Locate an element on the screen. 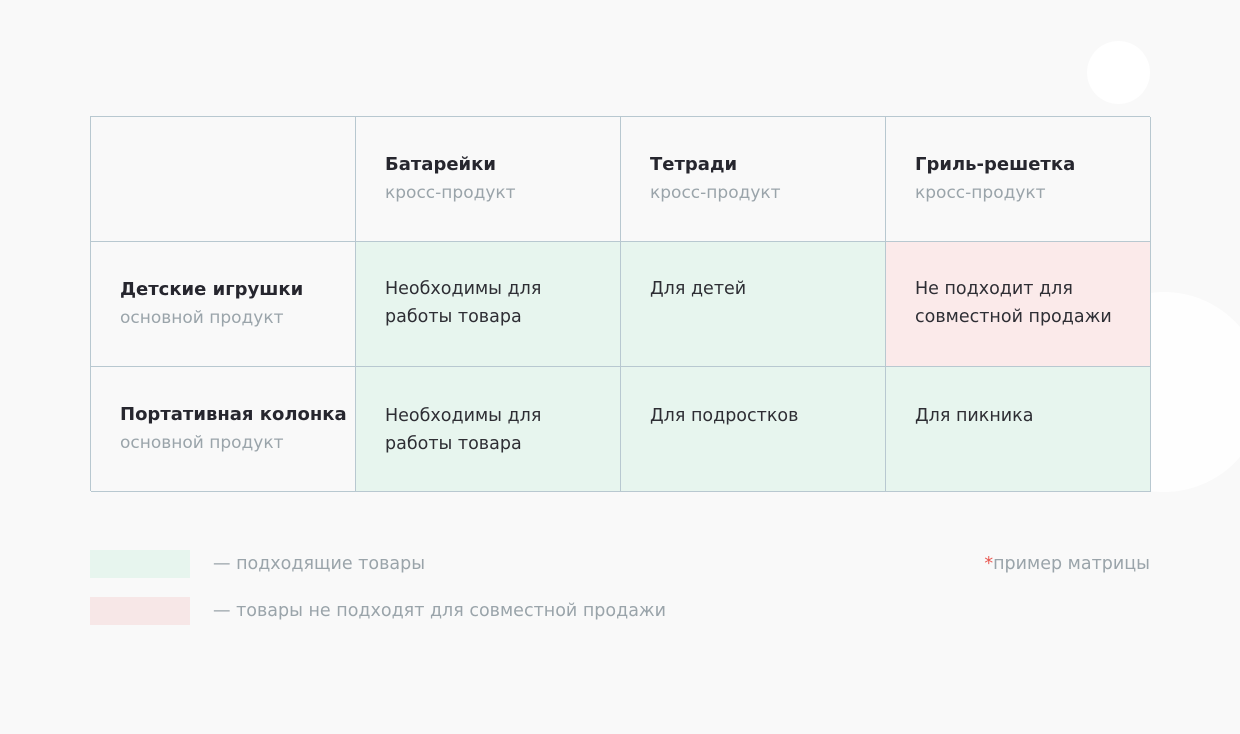  column-header: Батарейки кросс-продукт is located at coordinates (488, 179).